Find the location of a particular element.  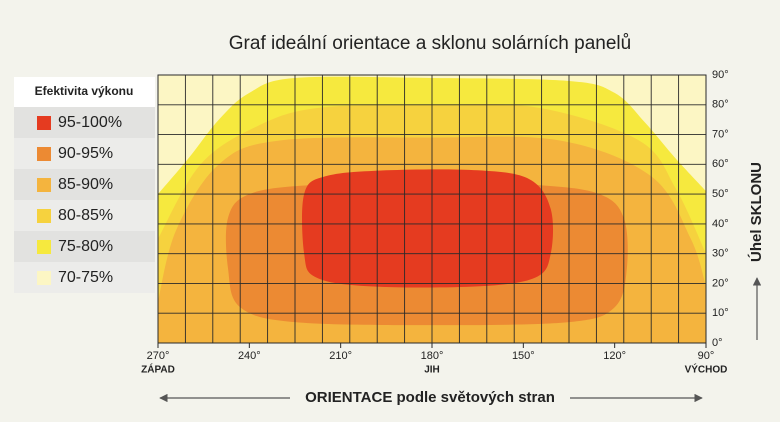

legend-label: 90-95% is located at coordinates (85, 153).